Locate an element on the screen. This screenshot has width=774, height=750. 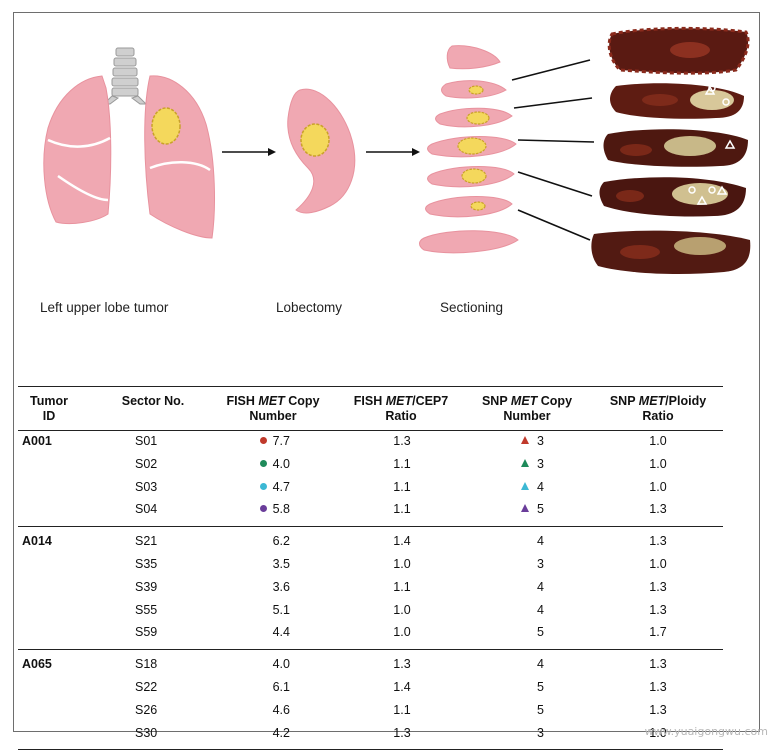
fish-copy-cell: 4.7 is located at coordinates (270, 487).